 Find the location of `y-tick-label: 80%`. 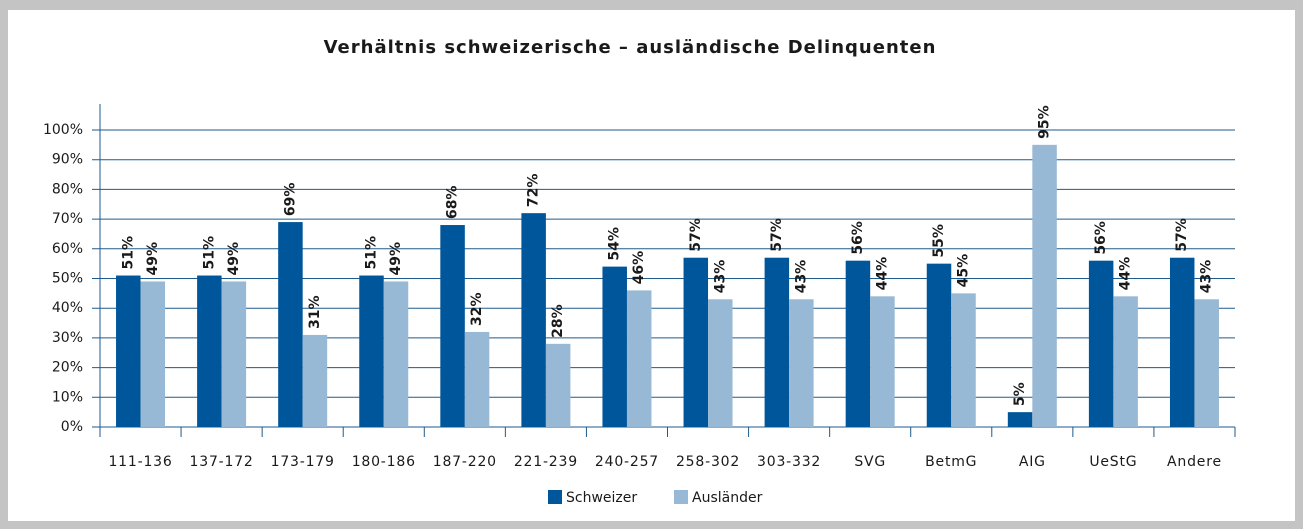

y-tick-label: 80% is located at coordinates (67, 189).